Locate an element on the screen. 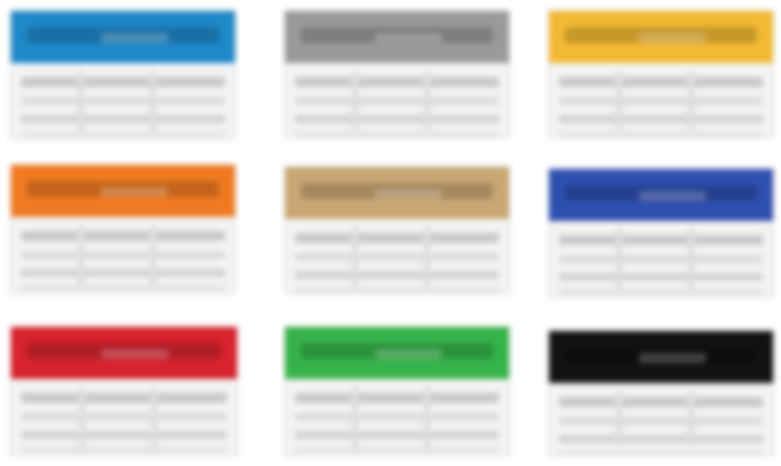 The width and height of the screenshot is (781, 466). swatch-header-green is located at coordinates (397, 353).